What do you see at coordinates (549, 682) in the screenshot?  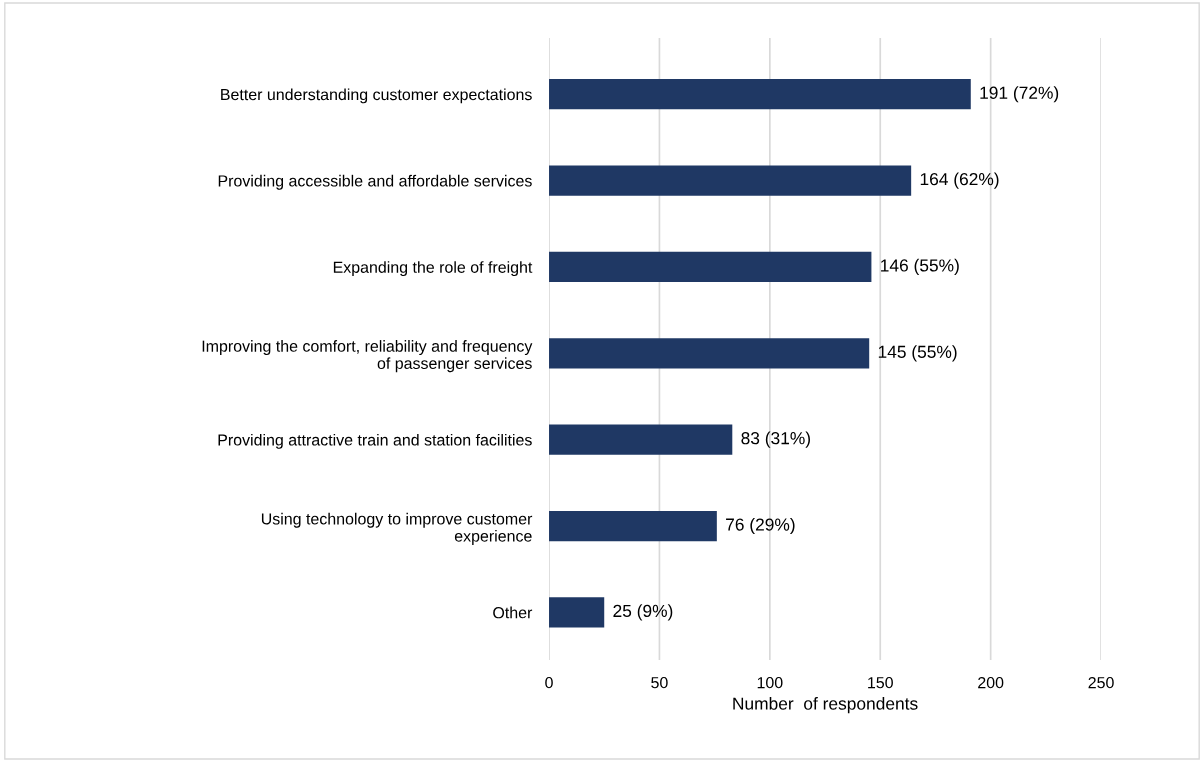 I see `x-tick-label: 0` at bounding box center [549, 682].